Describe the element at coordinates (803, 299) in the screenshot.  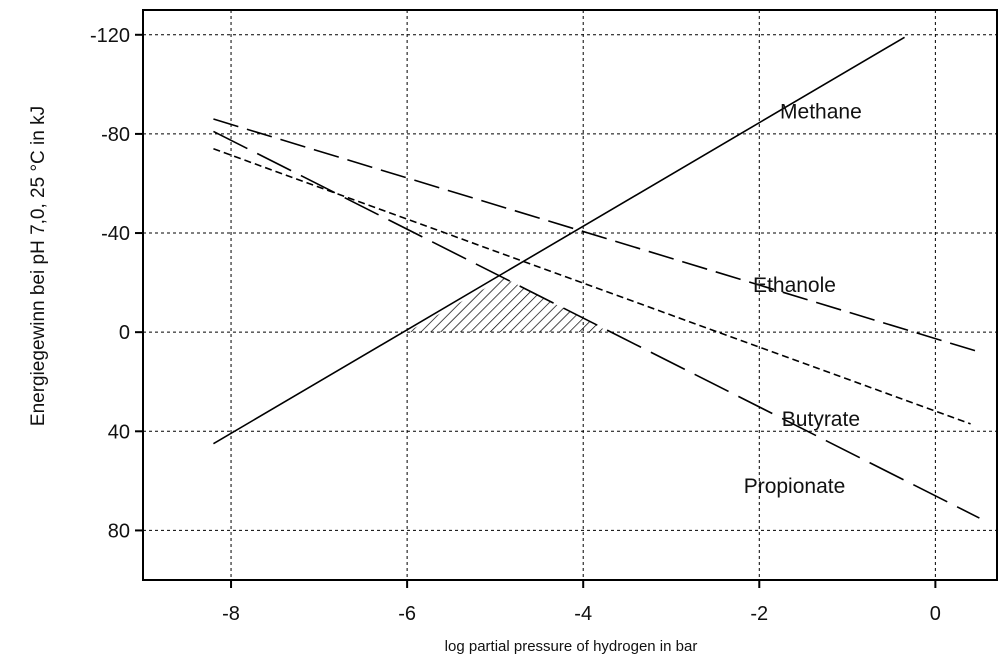
I see `series-labels: Methane Ethanole Butyrate Propionate` at that location.